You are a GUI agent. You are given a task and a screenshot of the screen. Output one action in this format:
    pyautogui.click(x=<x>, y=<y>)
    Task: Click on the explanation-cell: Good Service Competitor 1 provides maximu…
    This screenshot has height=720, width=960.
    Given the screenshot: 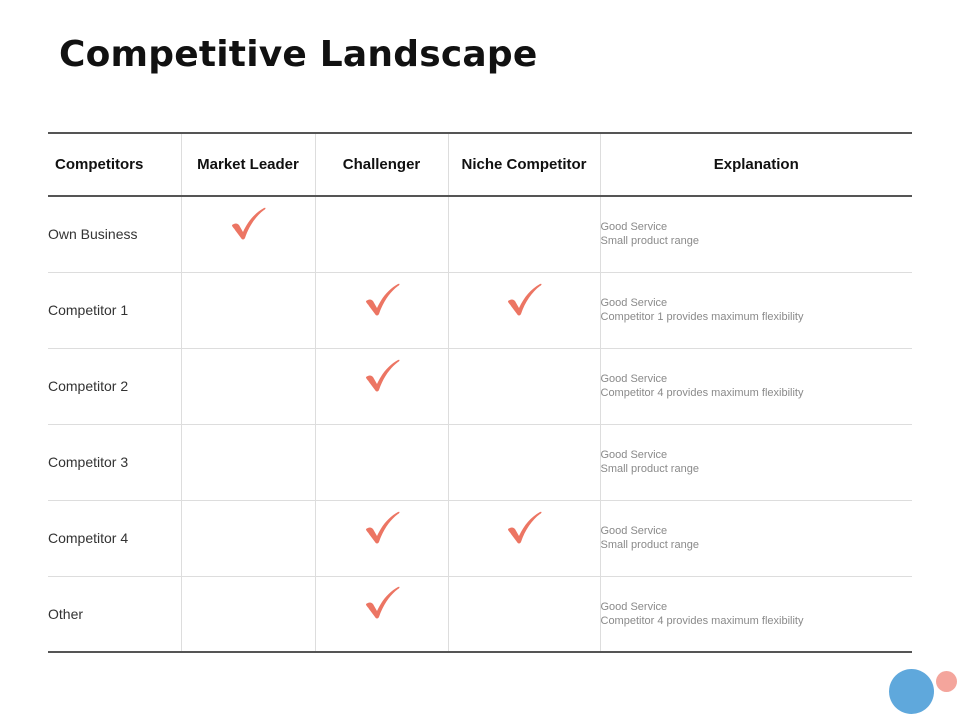 What is the action you would take?
    pyautogui.click(x=755, y=310)
    